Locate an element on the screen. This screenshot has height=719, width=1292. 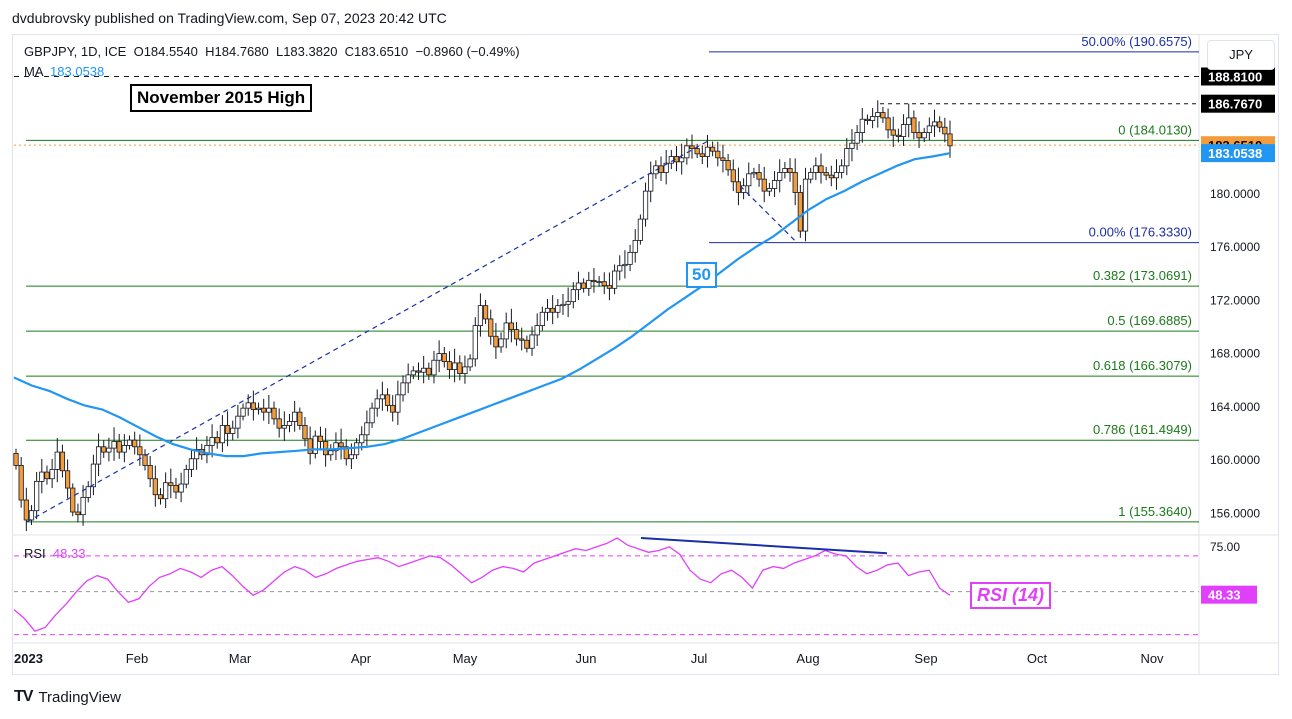
tradingview-logo-icon: TV is located at coordinates (23, 696).